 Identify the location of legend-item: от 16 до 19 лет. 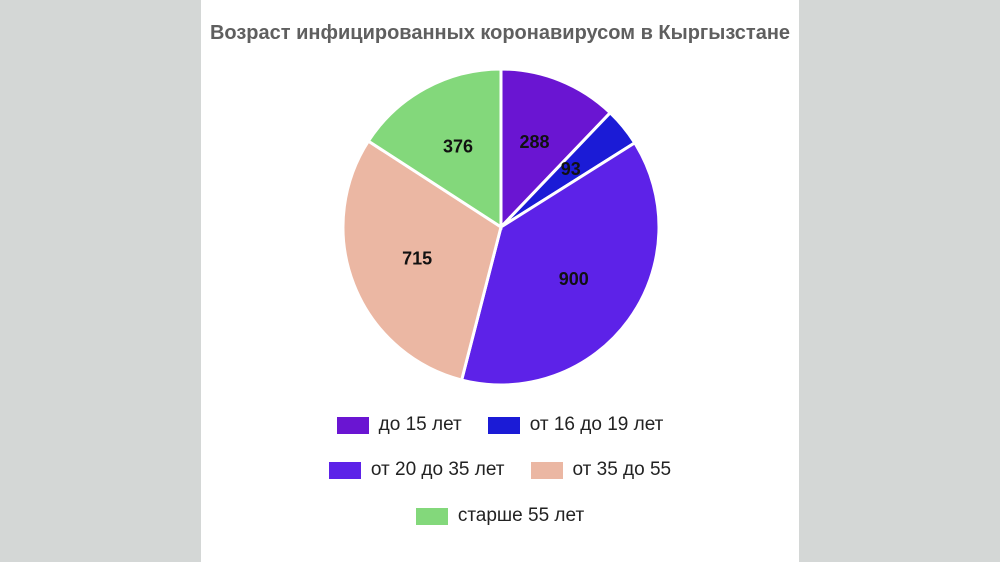
(575, 425).